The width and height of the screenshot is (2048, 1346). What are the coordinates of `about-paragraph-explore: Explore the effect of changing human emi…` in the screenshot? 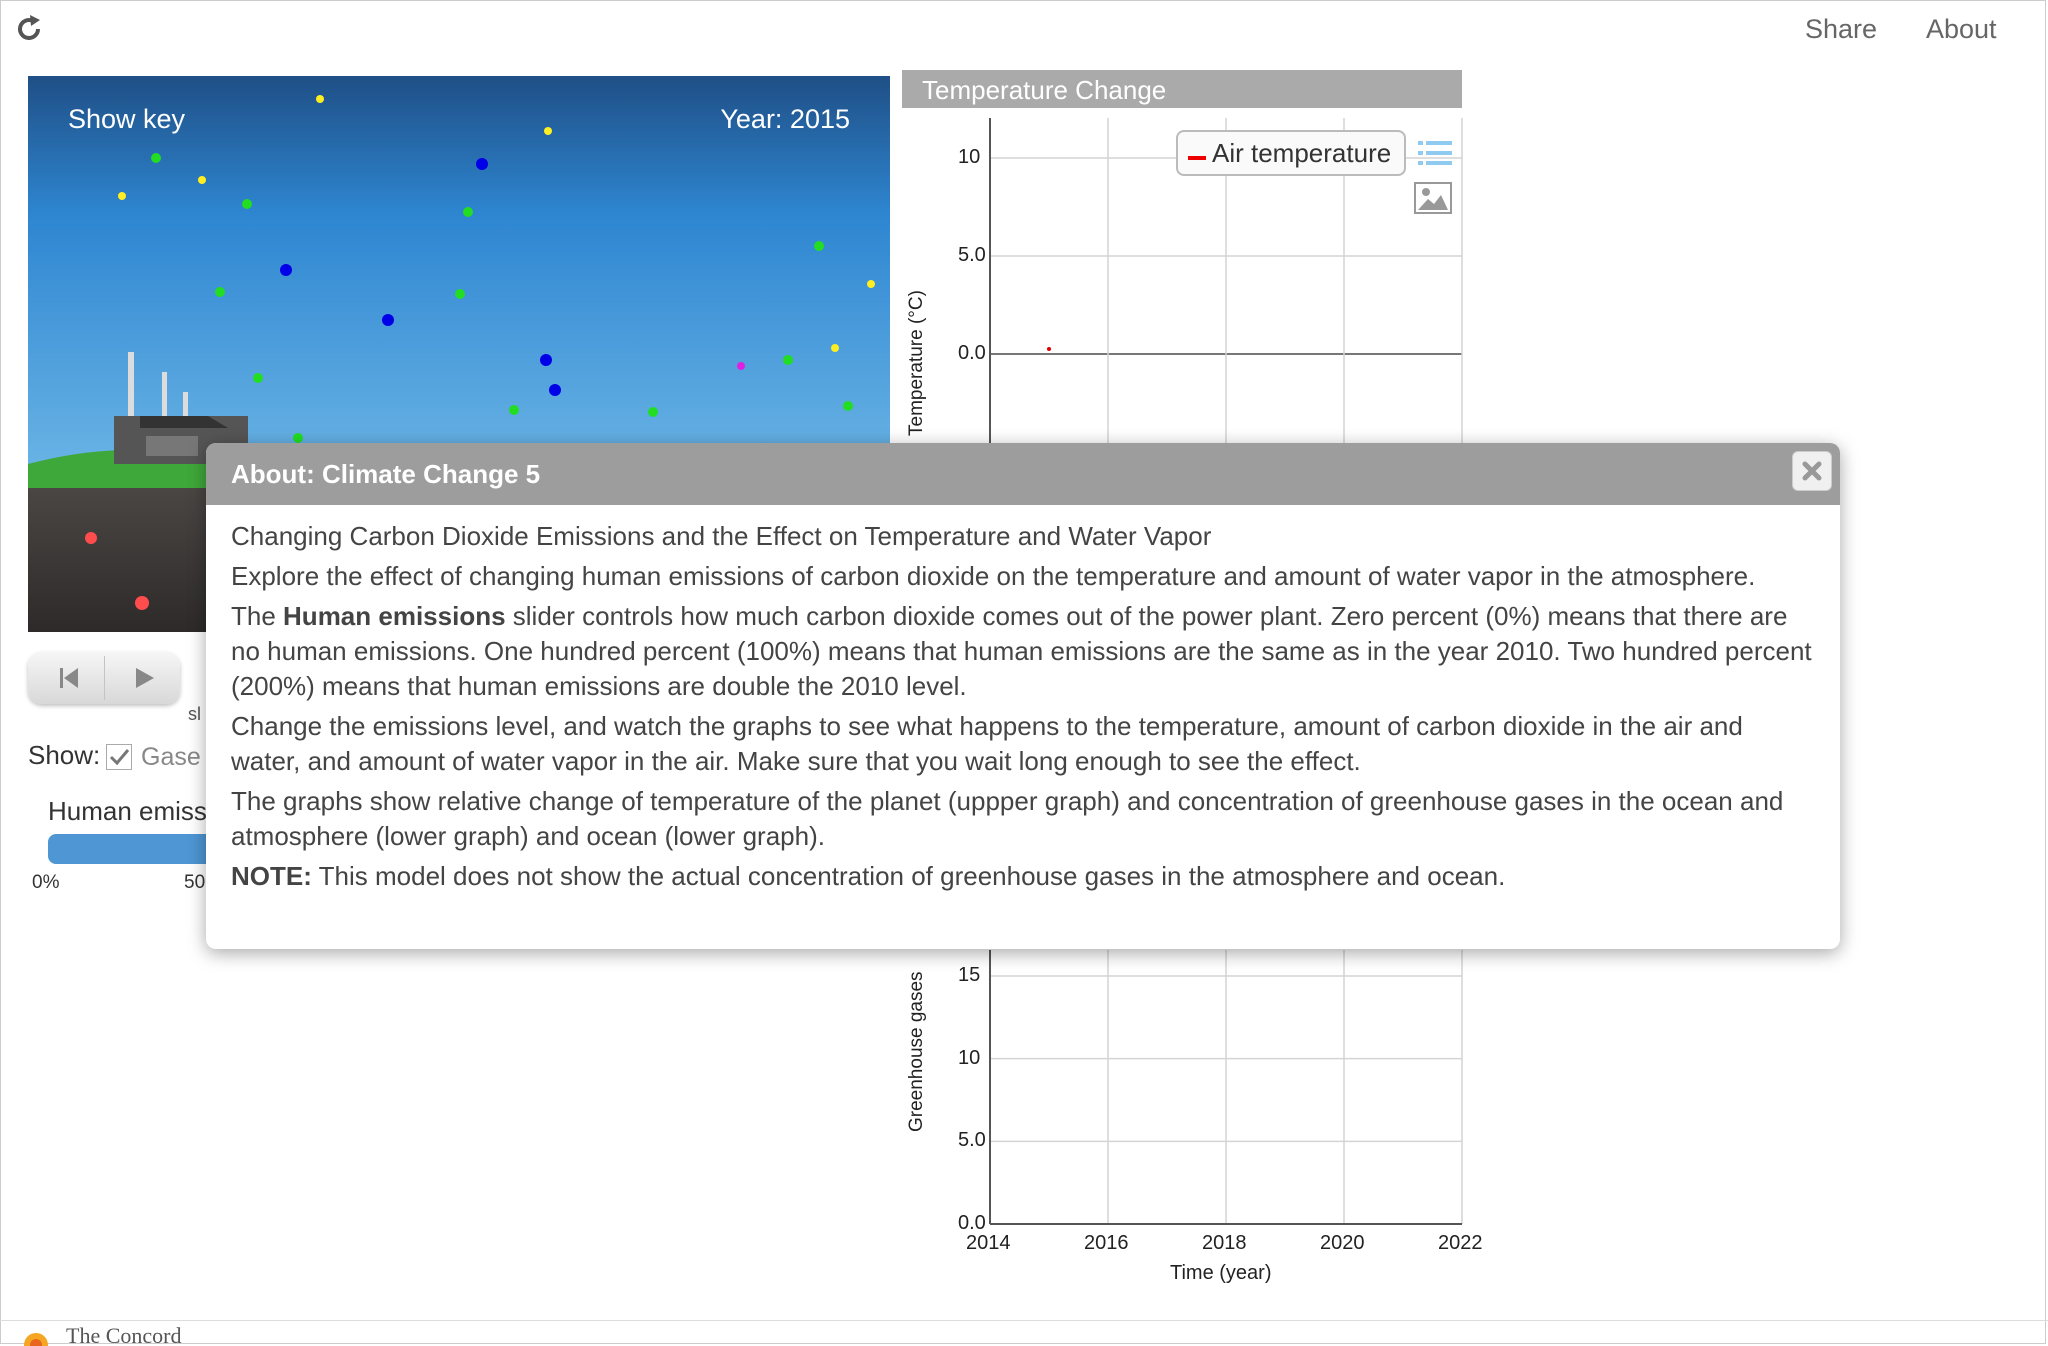 It's located at (993, 576).